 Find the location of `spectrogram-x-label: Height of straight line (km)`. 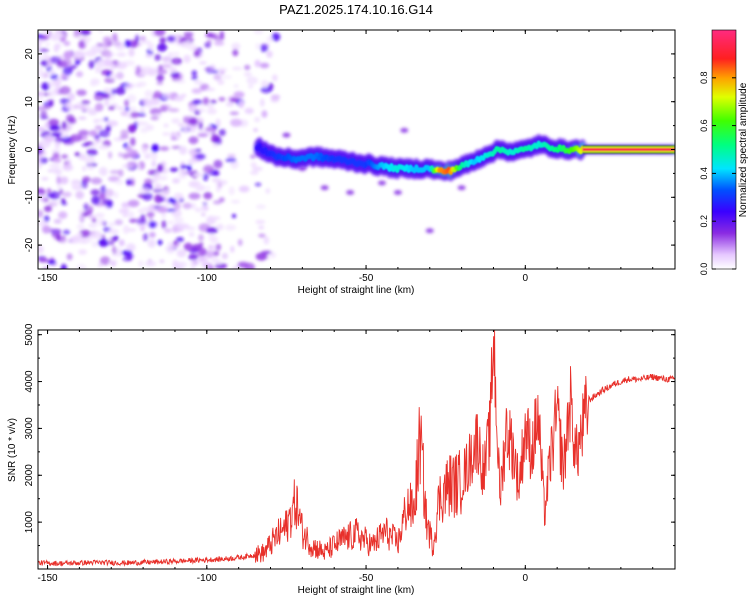

spectrogram-x-label: Height of straight line (km) is located at coordinates (356, 290).